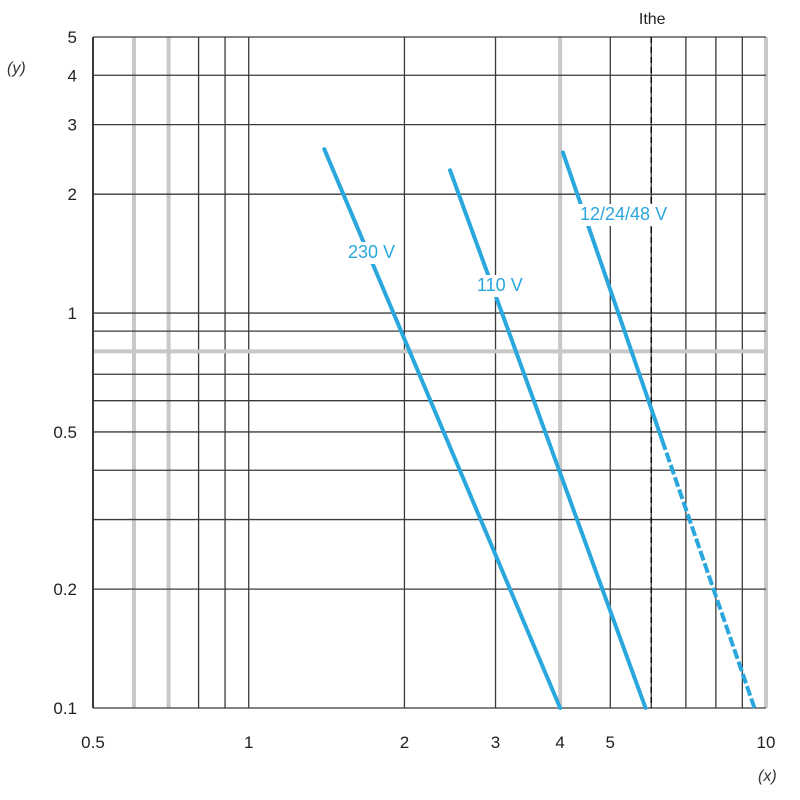  Describe the element at coordinates (72, 125) in the screenshot. I see `y-tick-label: 3` at that location.